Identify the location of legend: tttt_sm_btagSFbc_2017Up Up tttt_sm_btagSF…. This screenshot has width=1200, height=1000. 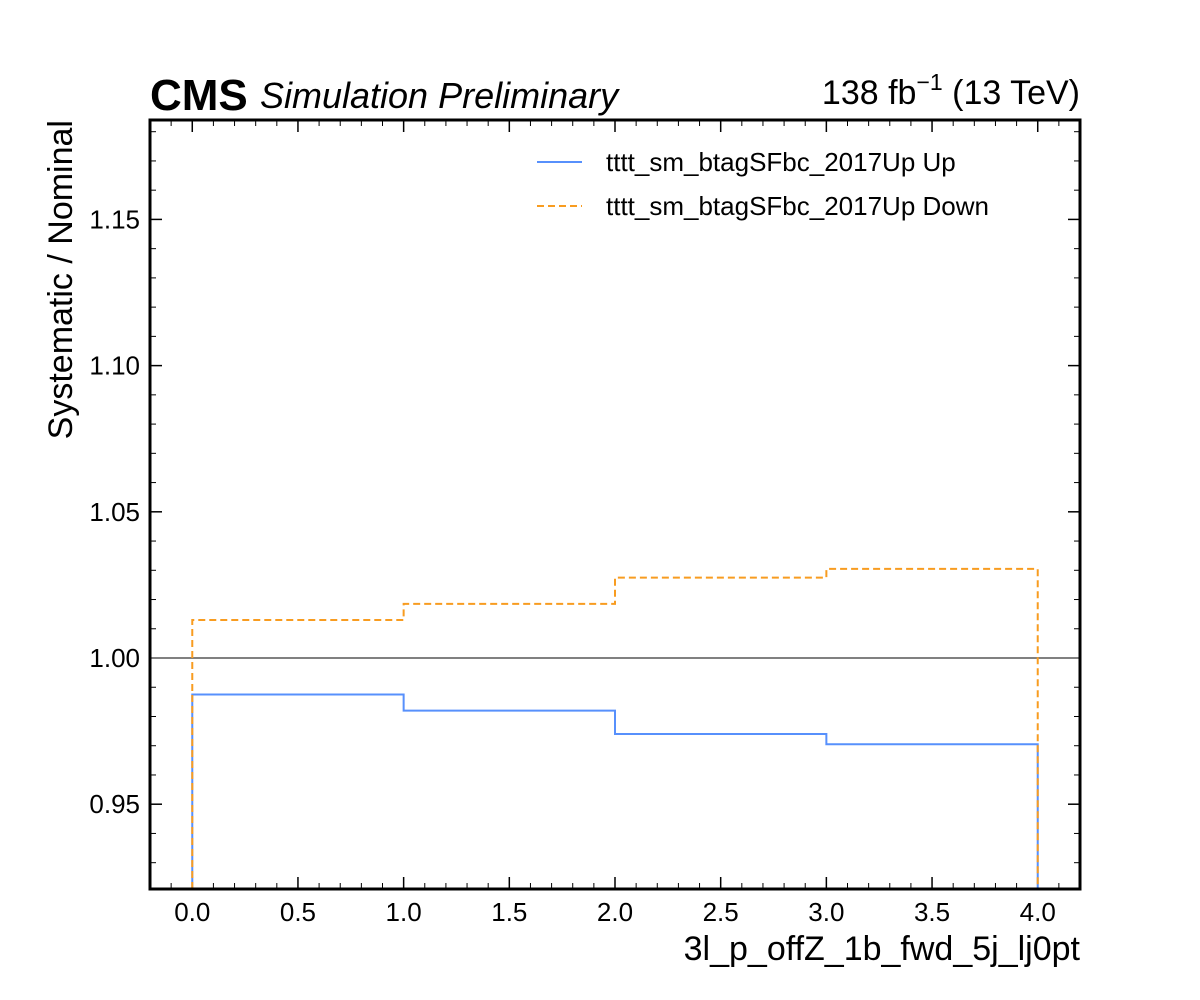
(763, 184).